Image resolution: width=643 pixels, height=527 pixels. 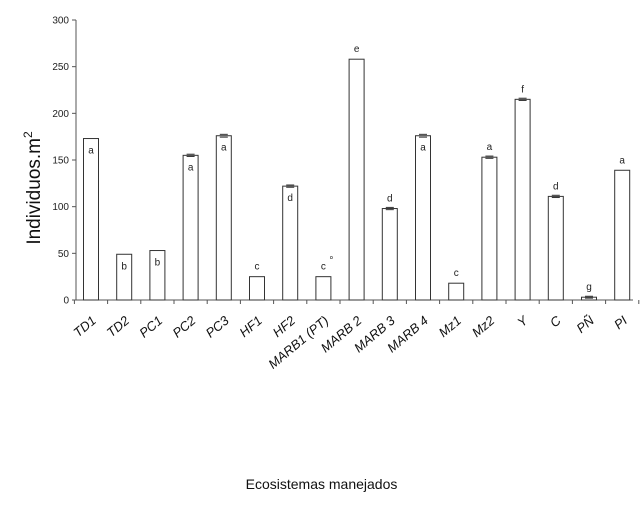 What do you see at coordinates (522, 89) in the screenshot?
I see `significance-letter: f` at bounding box center [522, 89].